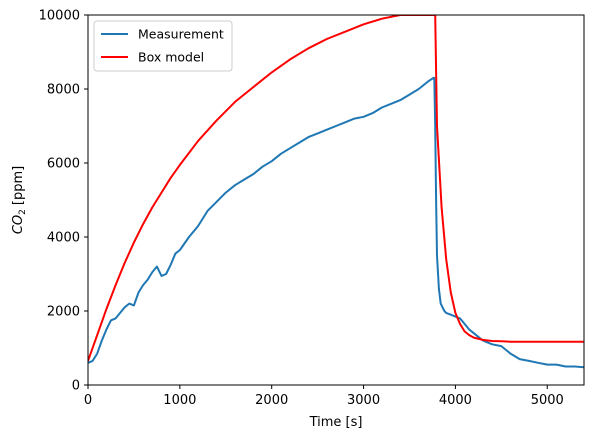 The height and width of the screenshot is (439, 593). Describe the element at coordinates (547, 400) in the screenshot. I see `x-tick-label: 5000` at that location.